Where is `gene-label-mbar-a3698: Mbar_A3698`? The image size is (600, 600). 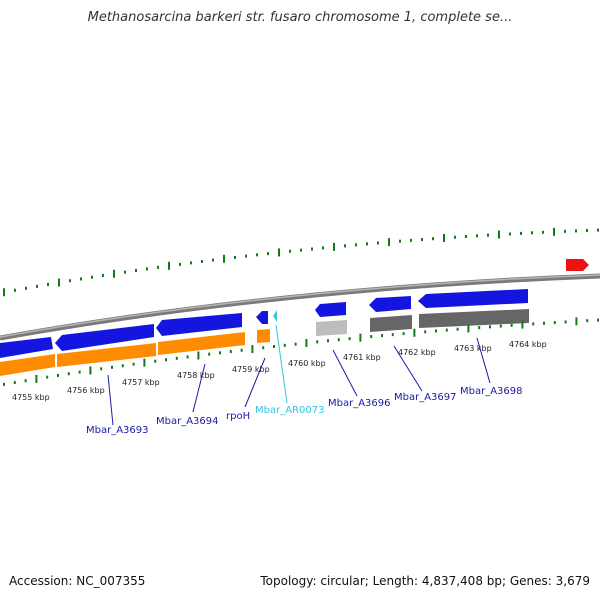 gene-label-mbar-a3698: Mbar_A3698 is located at coordinates (491, 391).